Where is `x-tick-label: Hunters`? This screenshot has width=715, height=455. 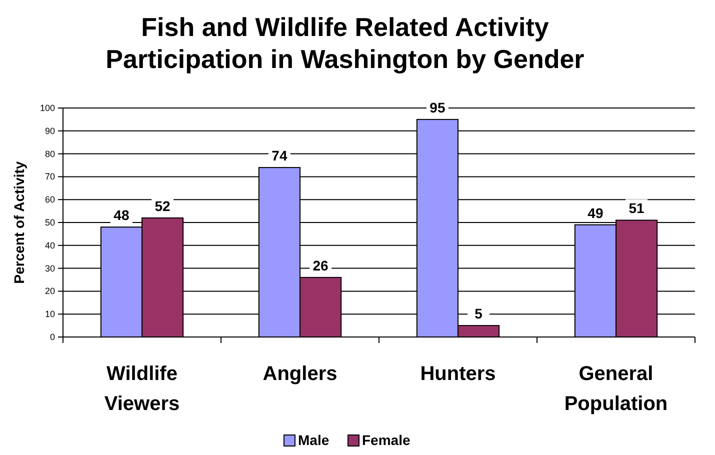
x-tick-label: Hunters is located at coordinates (458, 374).